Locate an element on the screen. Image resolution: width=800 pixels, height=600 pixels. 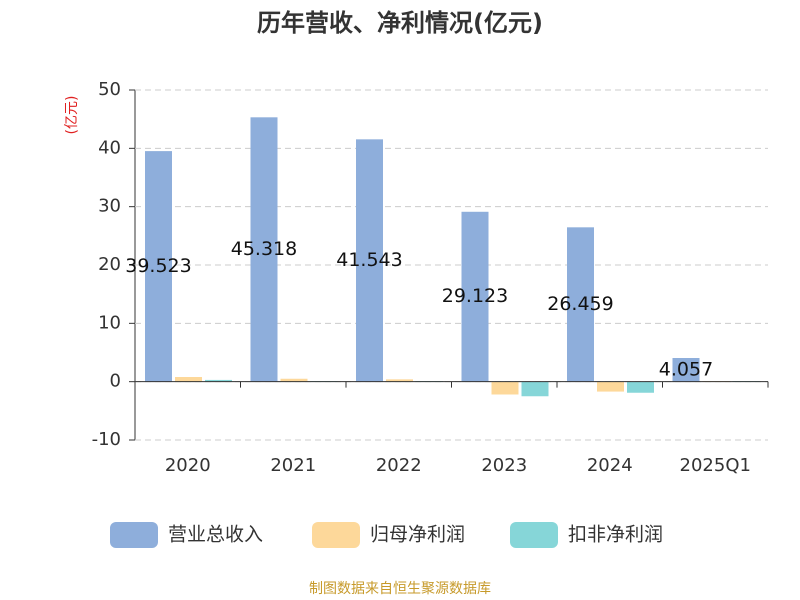
data-label: 41.543 is located at coordinates (369, 260).